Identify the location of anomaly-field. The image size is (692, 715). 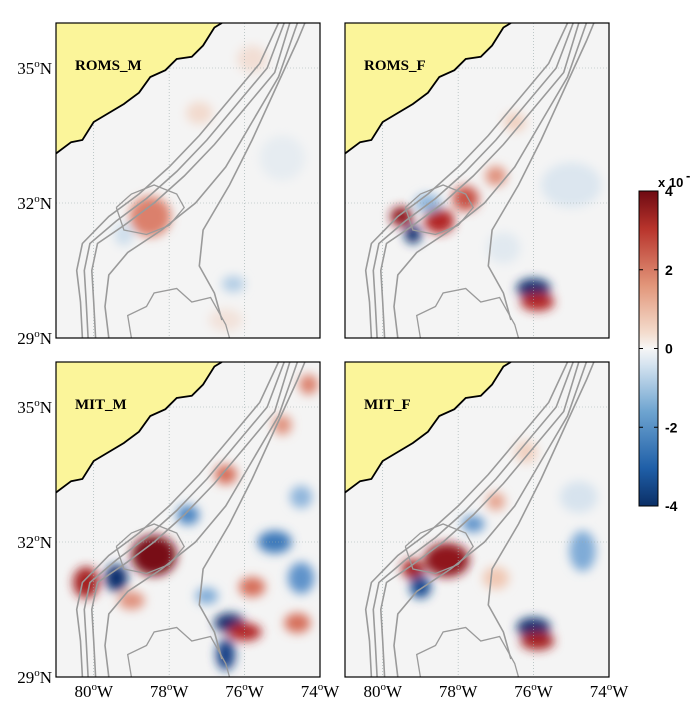
(496, 211).